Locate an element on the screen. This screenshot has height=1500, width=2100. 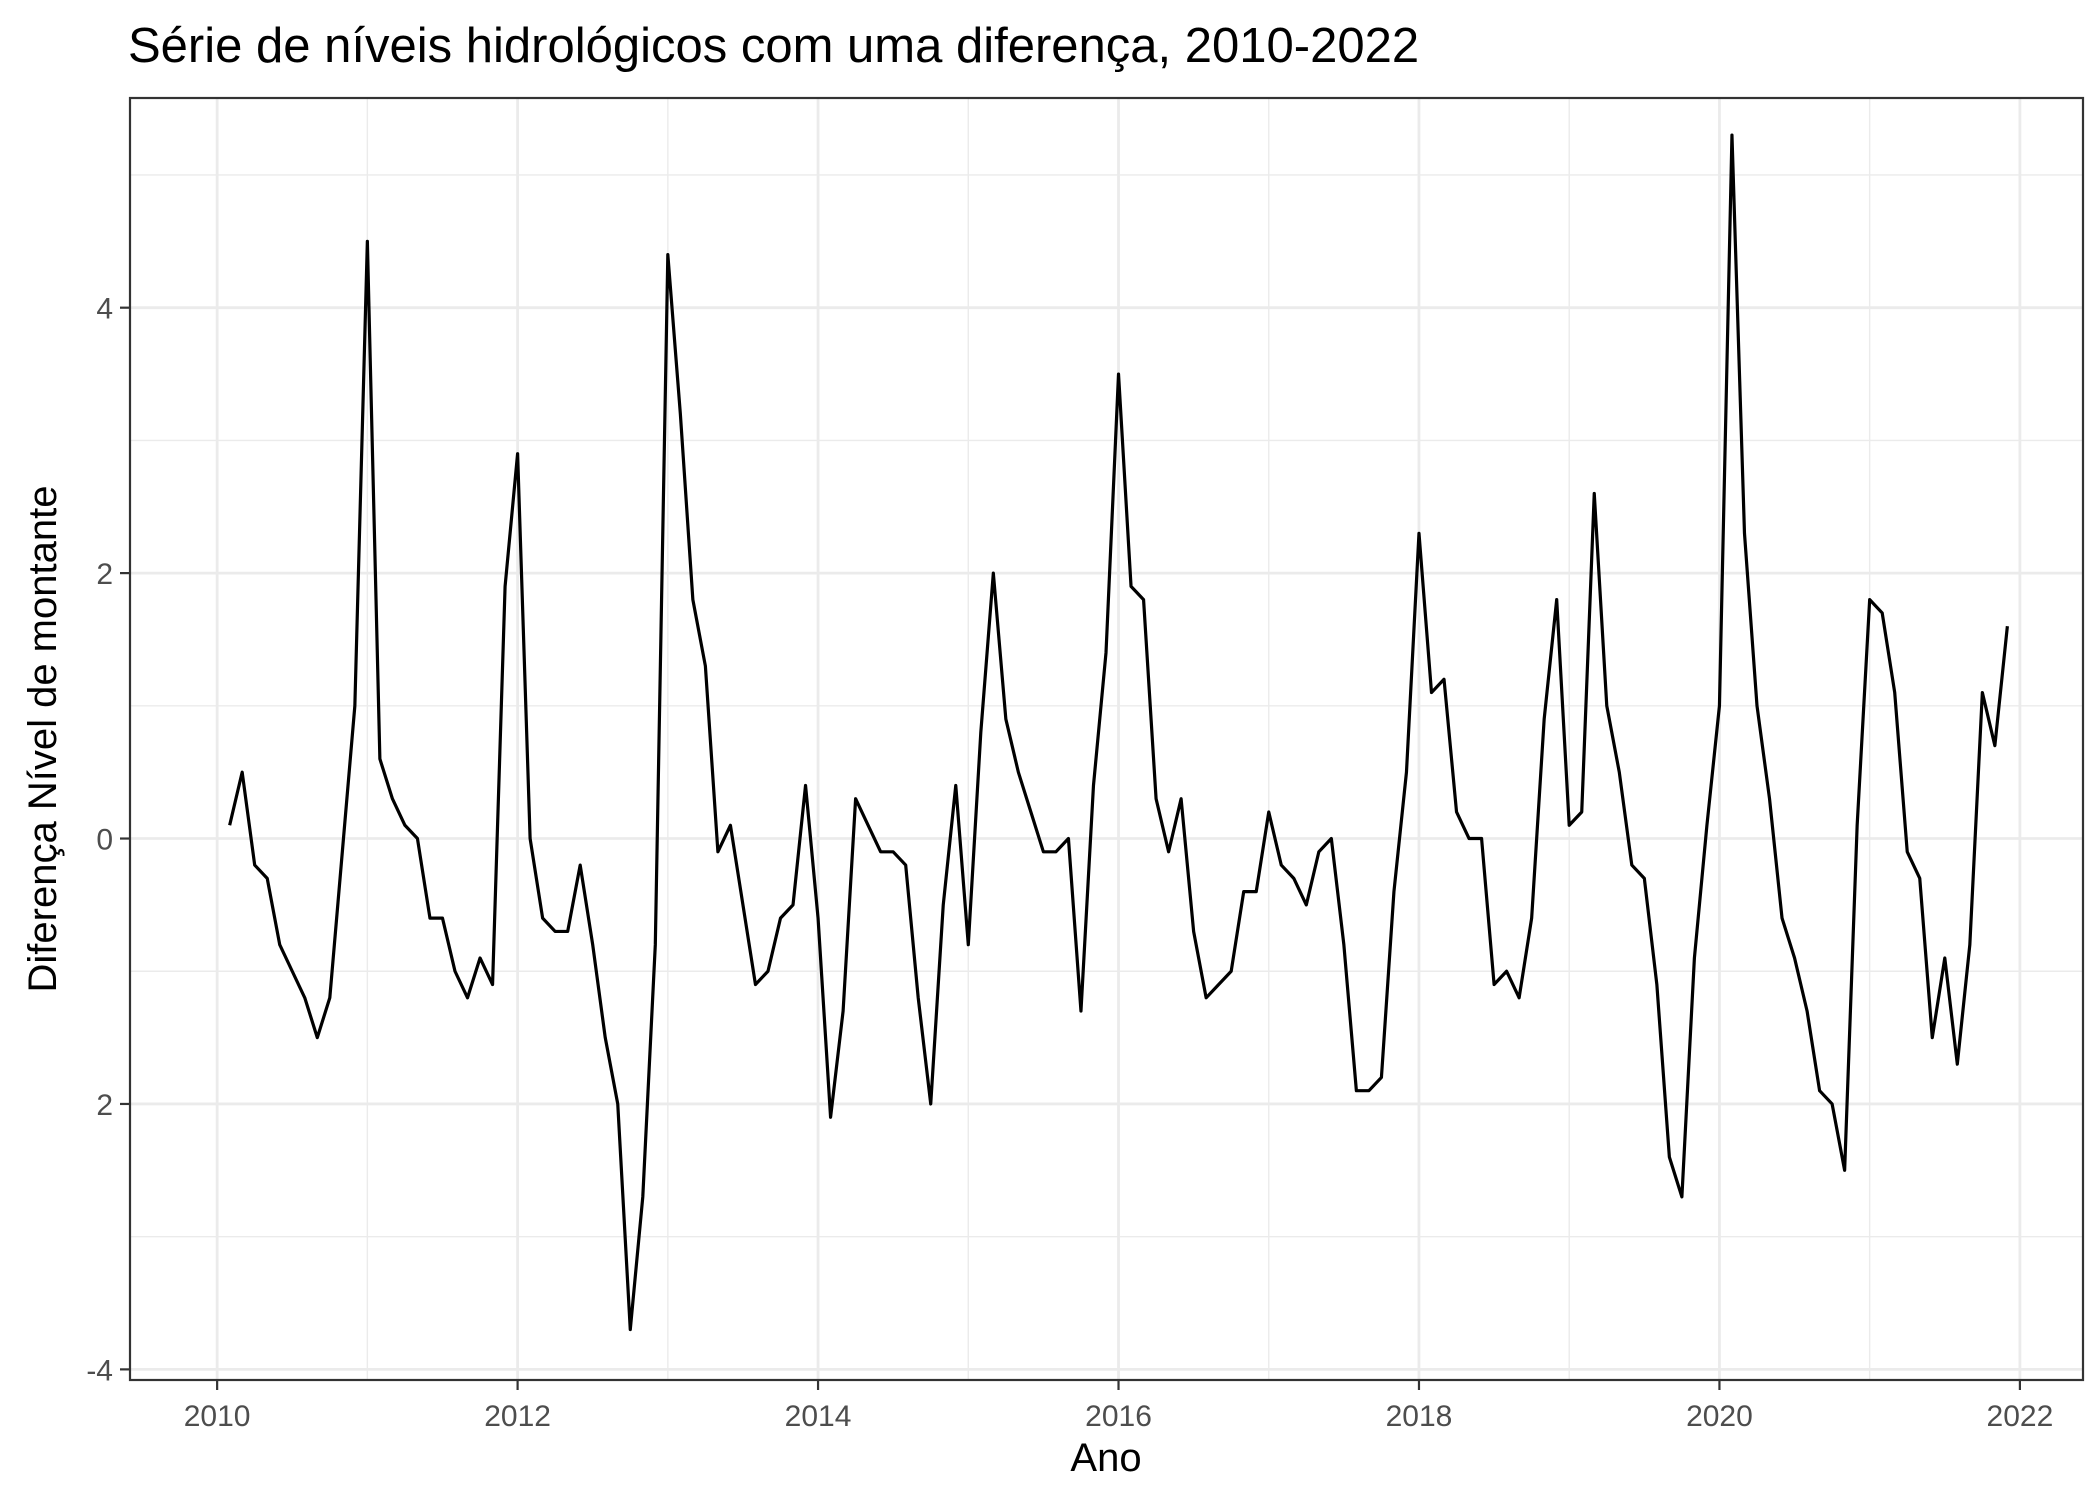
x-tick-label: 2020 is located at coordinates (1719, 1416).